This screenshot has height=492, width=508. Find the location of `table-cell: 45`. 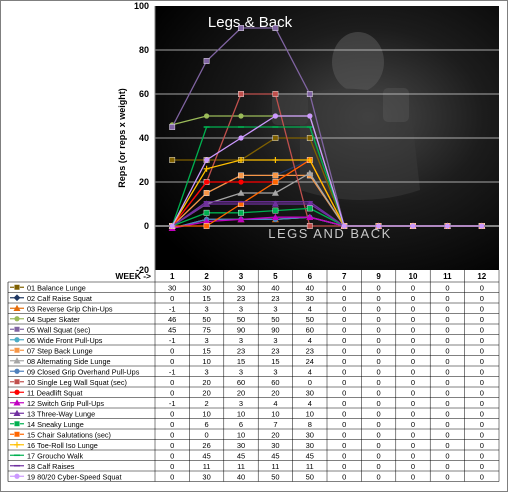

table-cell: 45 is located at coordinates (275, 455).